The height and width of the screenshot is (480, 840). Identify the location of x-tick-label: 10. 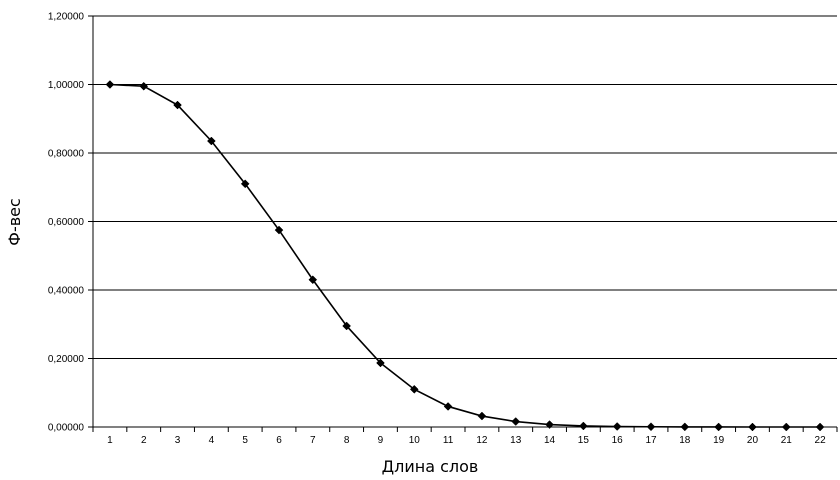
(415, 440).